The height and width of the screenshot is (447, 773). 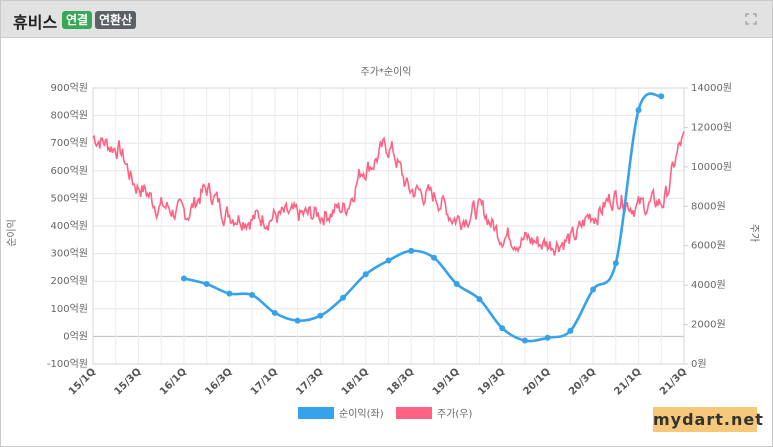 I want to click on left-tick-label: 400억원, so click(x=70, y=226).